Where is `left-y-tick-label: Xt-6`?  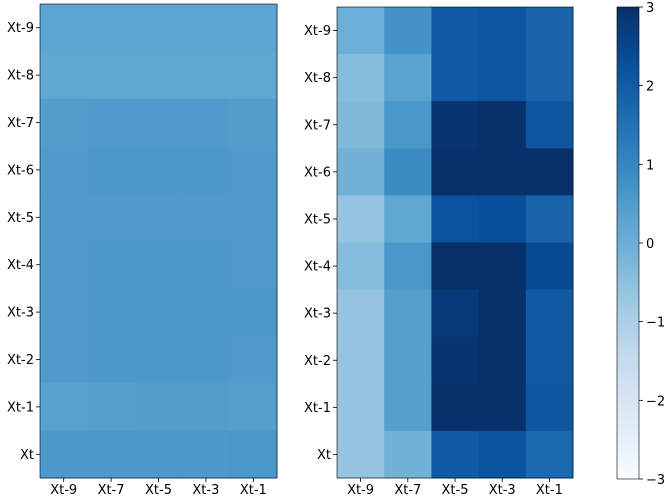
left-y-tick-label: Xt-6 is located at coordinates (20, 170).